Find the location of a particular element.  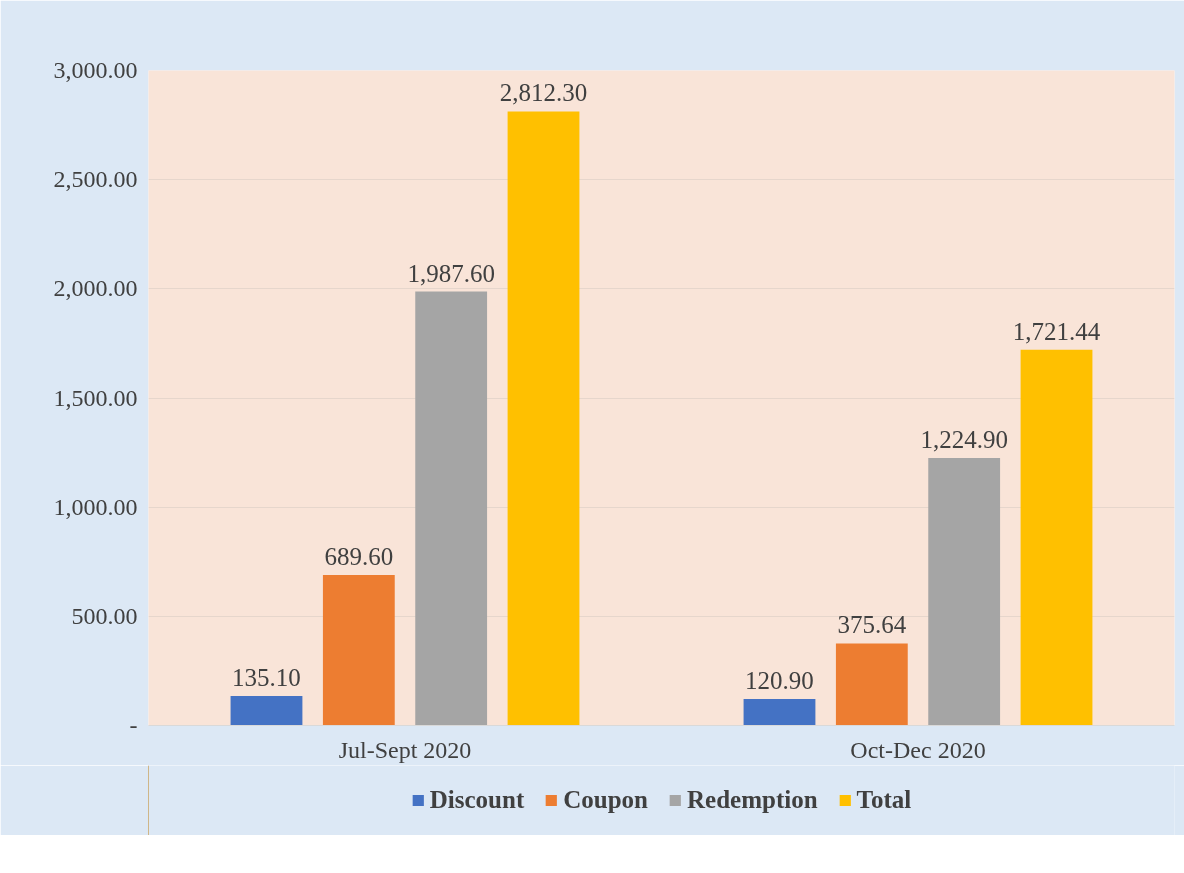

data-label: 1,721.44 is located at coordinates (1056, 331).